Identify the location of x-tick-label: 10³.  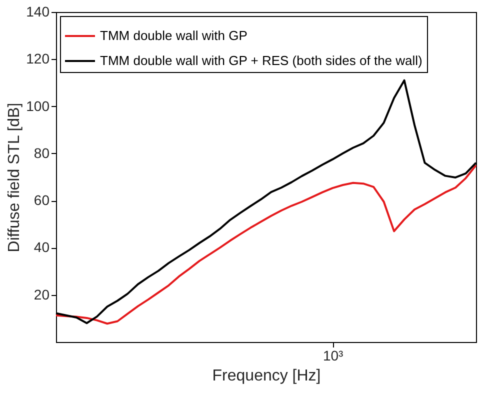
(333, 356).